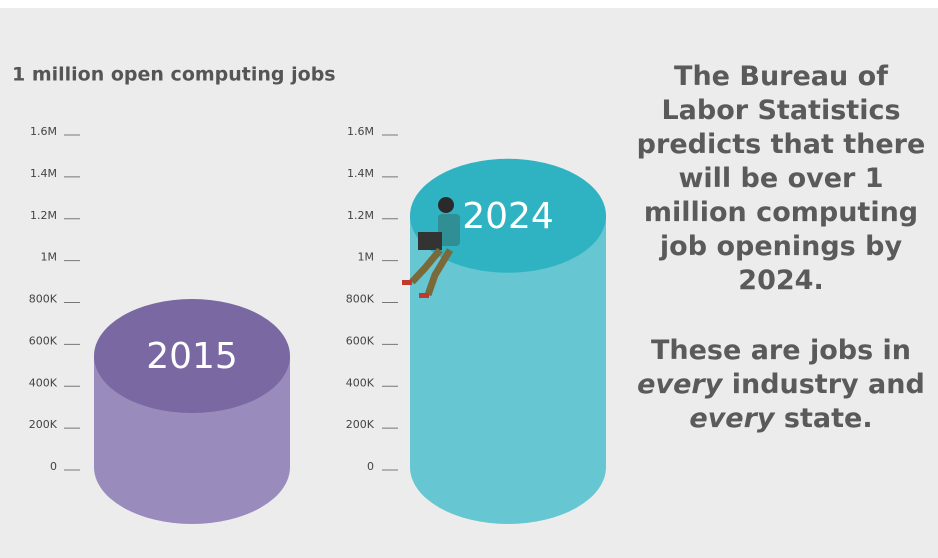  Describe the element at coordinates (446, 205) in the screenshot. I see `person-head` at that location.